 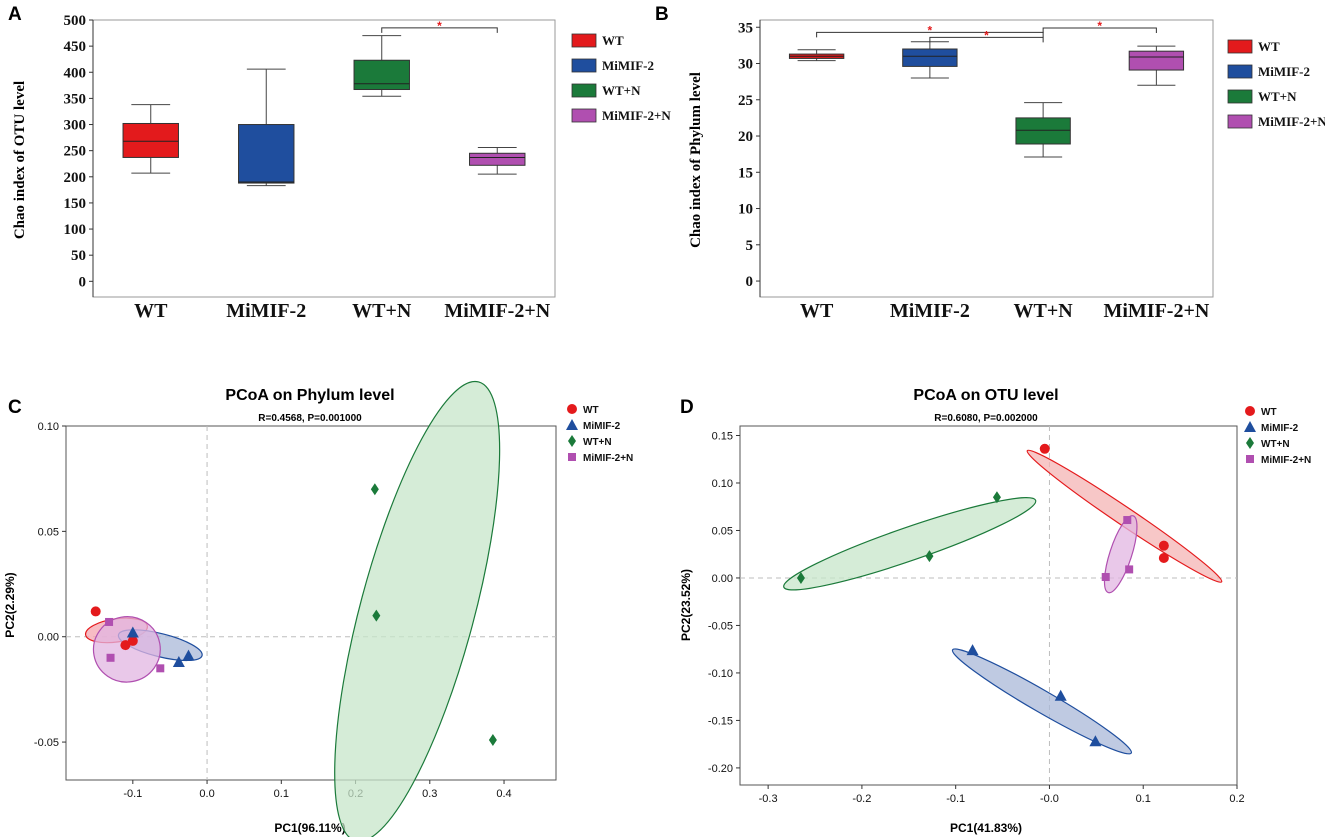 What do you see at coordinates (78, 256) in the screenshot?
I see `y-tick-label: 50` at bounding box center [78, 256].